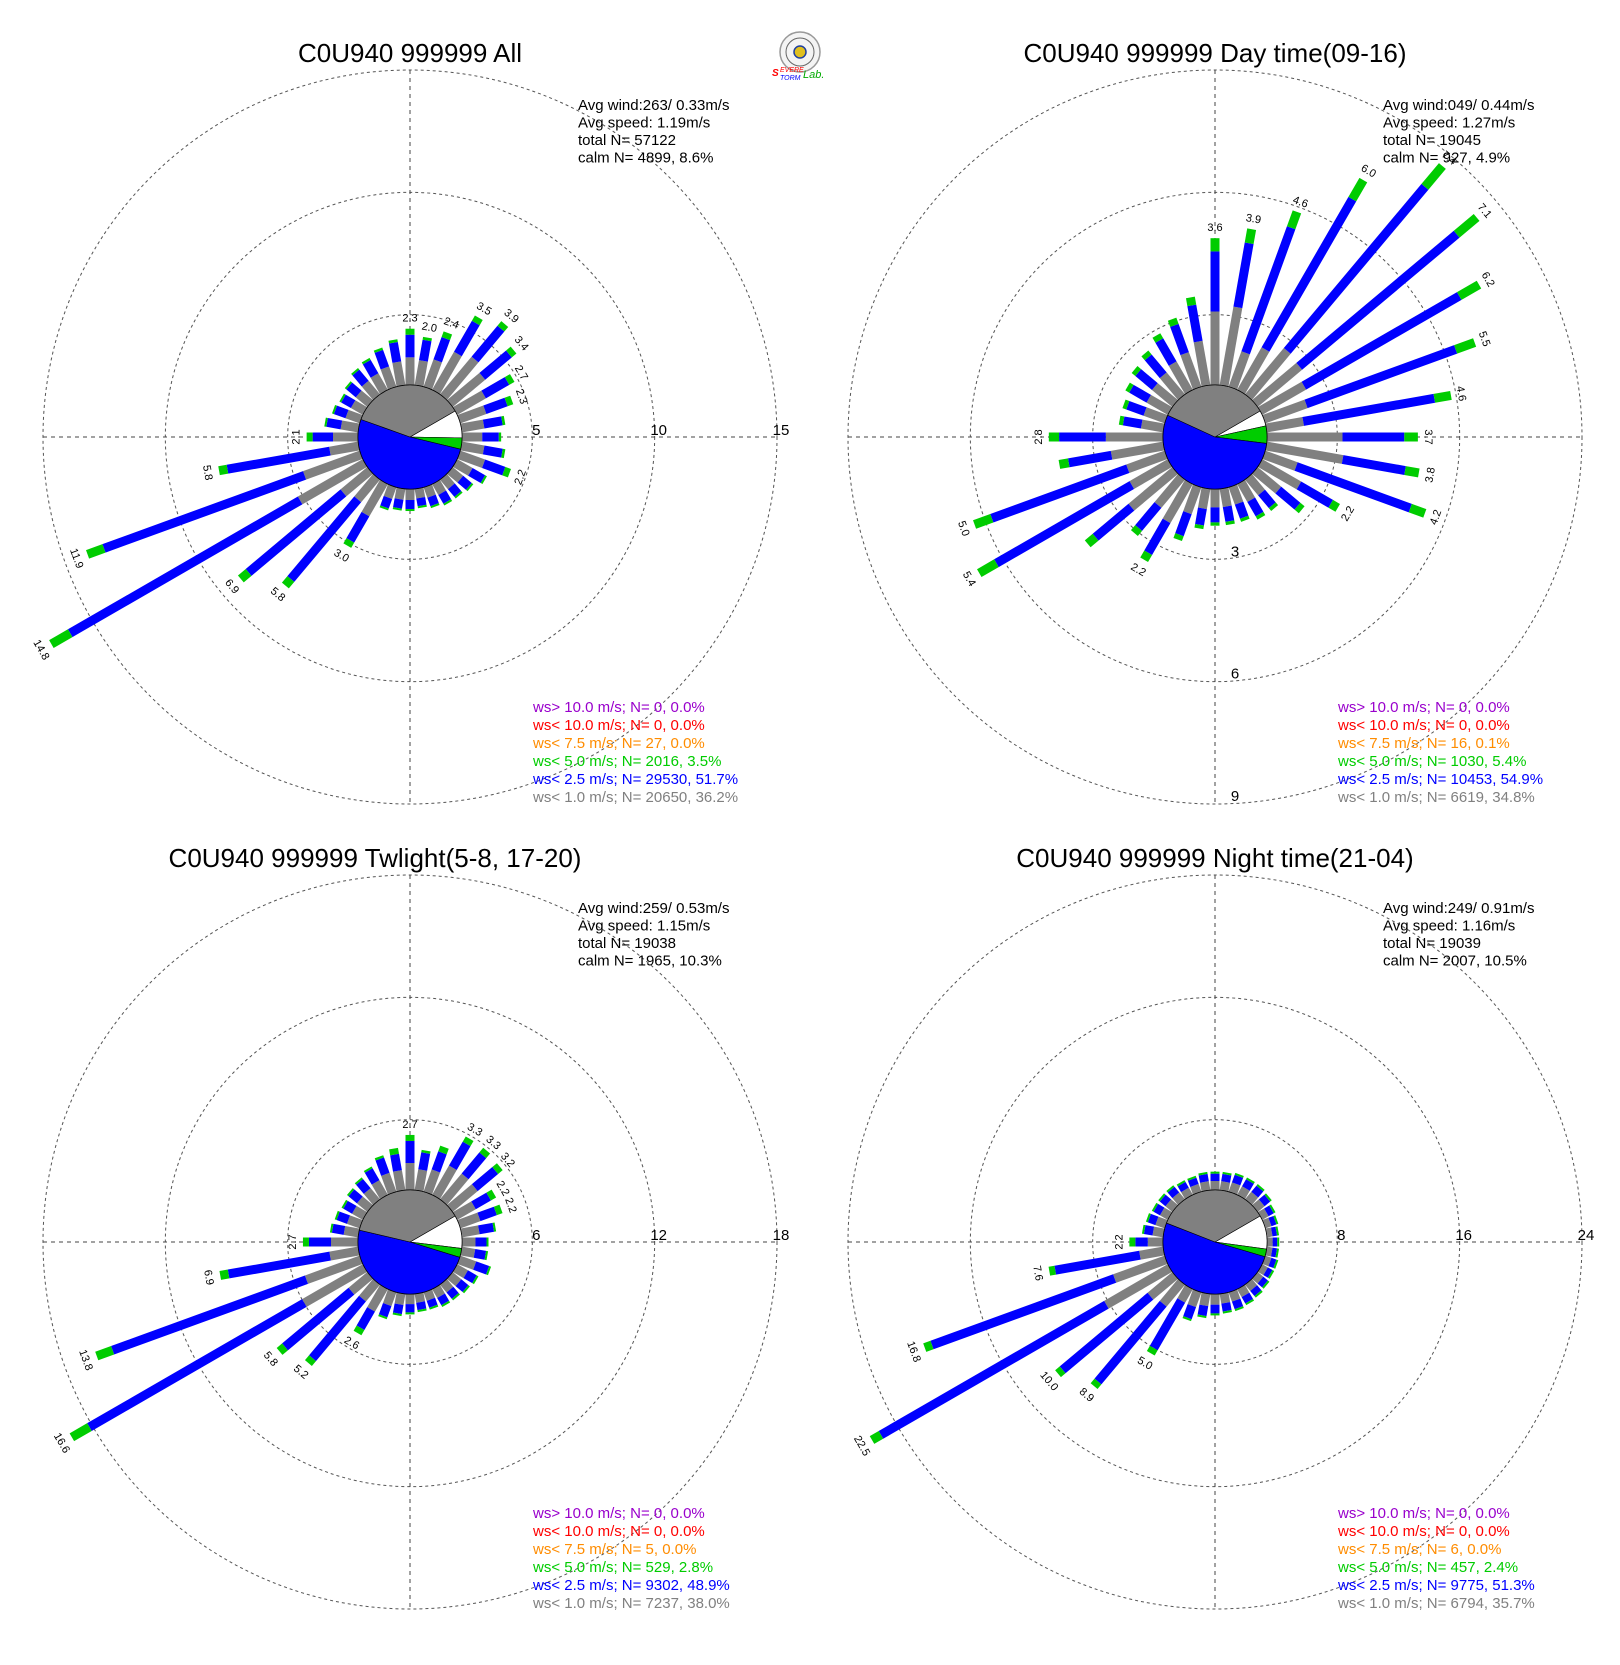  Describe the element at coordinates (1423, 707) in the screenshot. I see `legend-entry: ws> 10.0 m/s; N= 0, 0.0%` at that location.